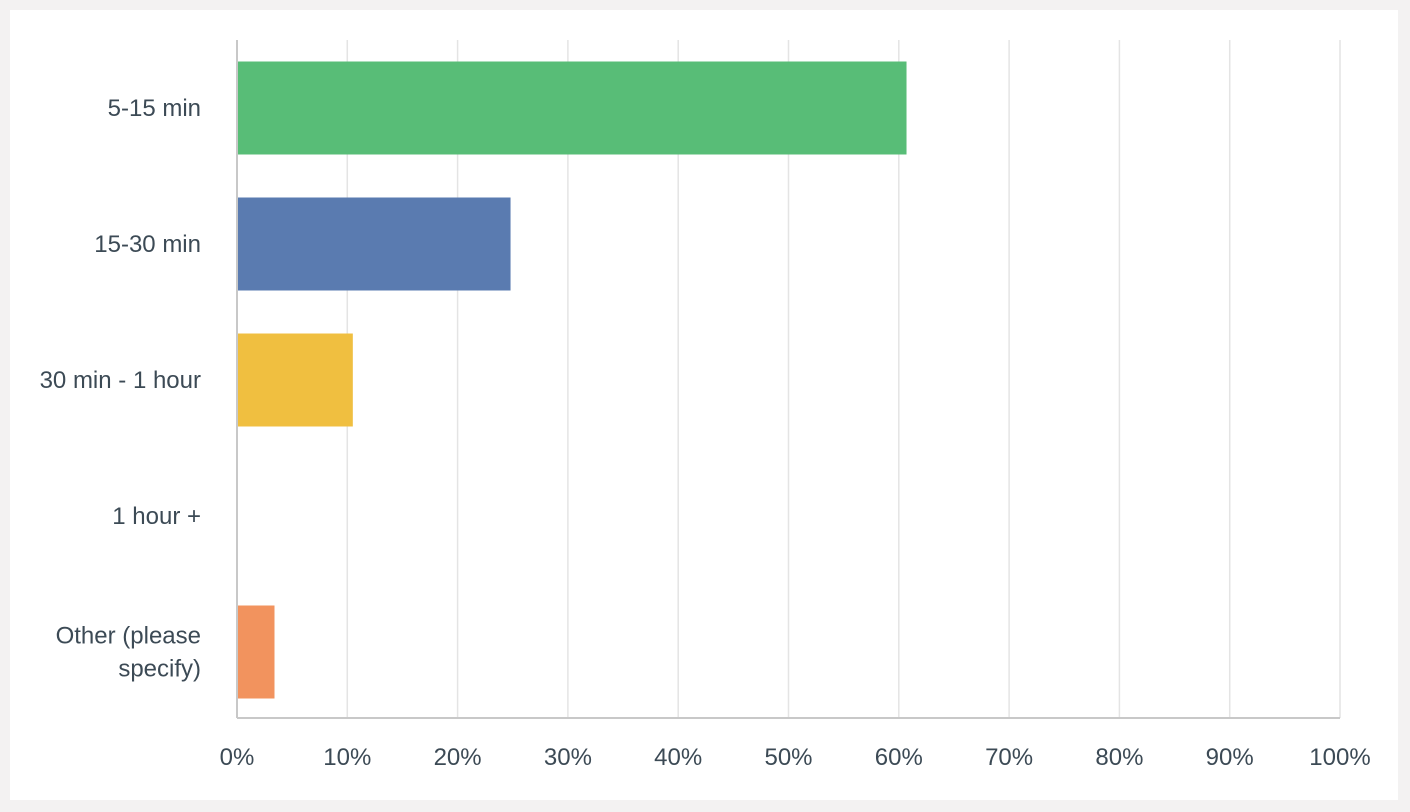 The width and height of the screenshot is (1410, 812). What do you see at coordinates (568, 757) in the screenshot?
I see `x-tick-label: 30%` at bounding box center [568, 757].